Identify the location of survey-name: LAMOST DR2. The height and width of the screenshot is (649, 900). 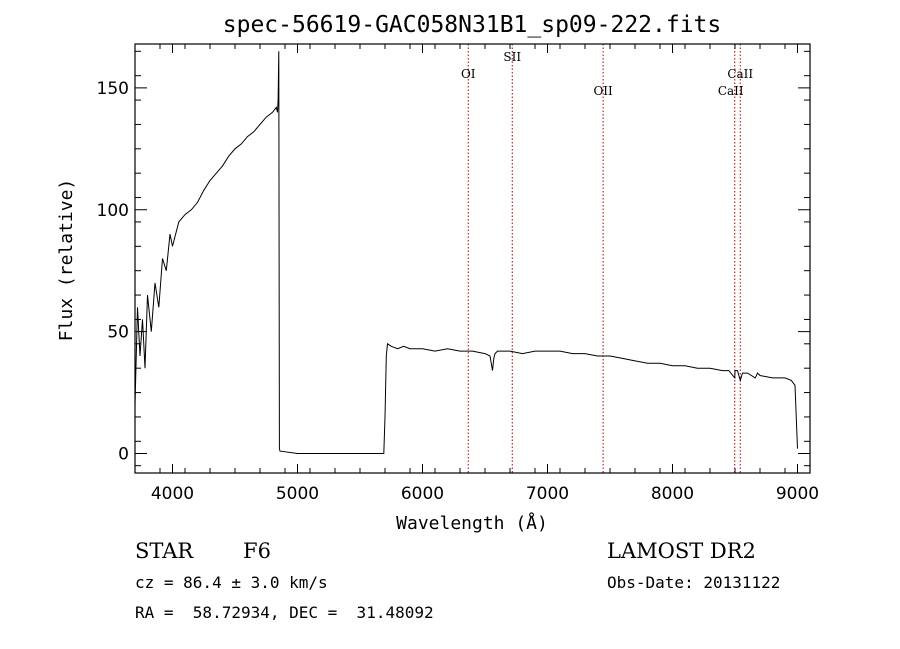
(681, 551).